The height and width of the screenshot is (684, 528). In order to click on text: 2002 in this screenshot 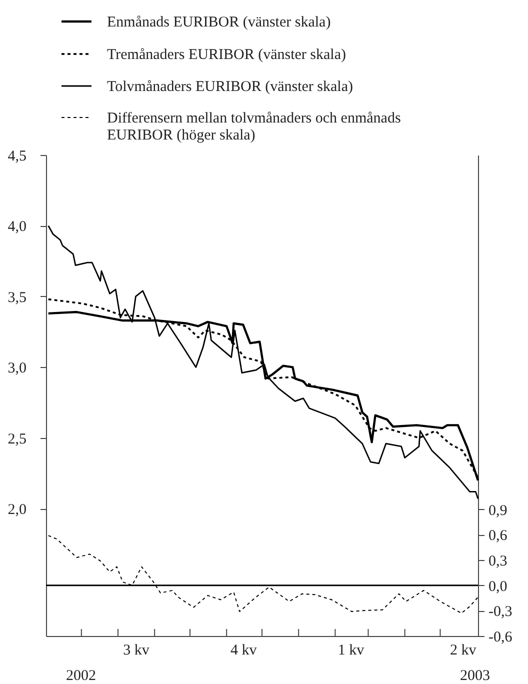, I will do `click(81, 676)`.